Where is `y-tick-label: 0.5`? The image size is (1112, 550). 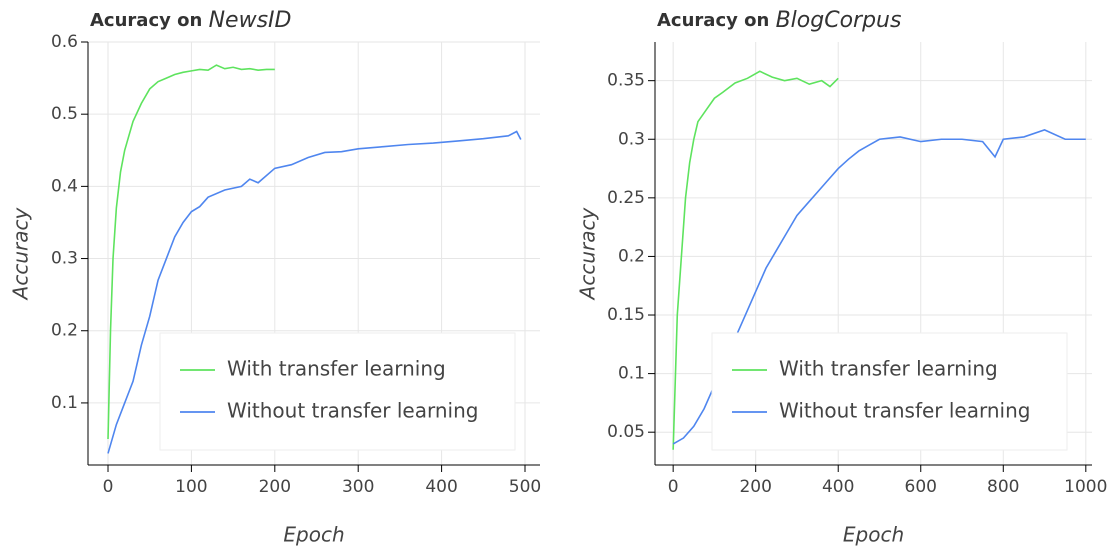
y-tick-label: 0.5 is located at coordinates (64, 114).